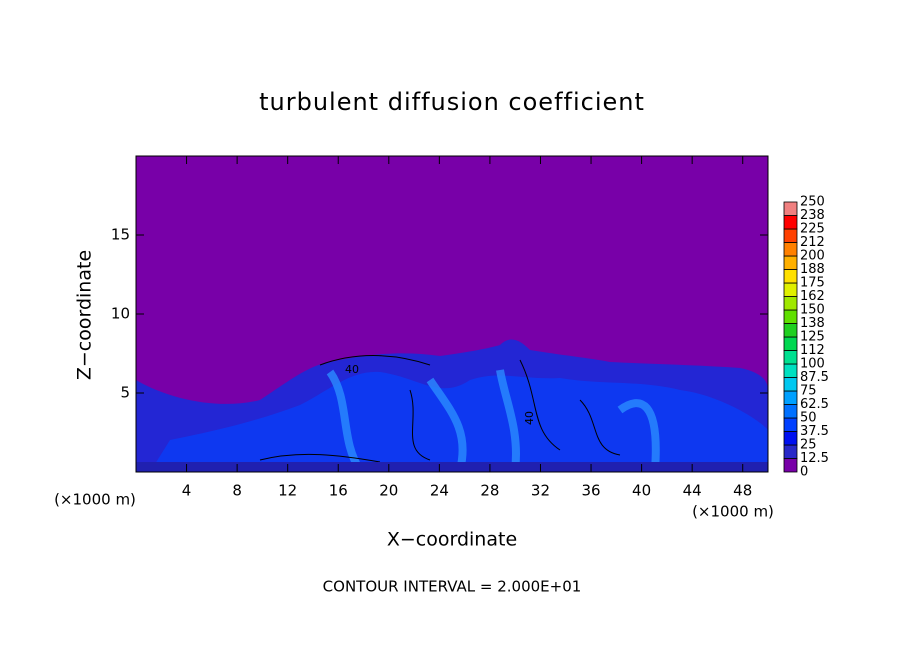 The height and width of the screenshot is (658, 904). What do you see at coordinates (812, 269) in the screenshot?
I see `colorbar-label: 188` at bounding box center [812, 269].